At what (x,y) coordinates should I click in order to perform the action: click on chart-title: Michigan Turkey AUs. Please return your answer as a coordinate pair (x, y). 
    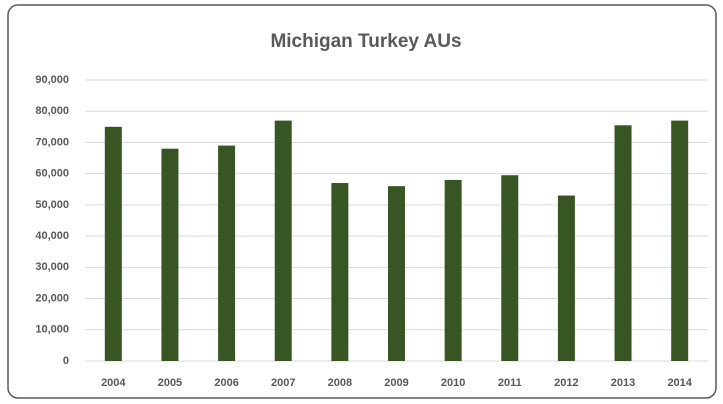
    Looking at the image, I should click on (365, 41).